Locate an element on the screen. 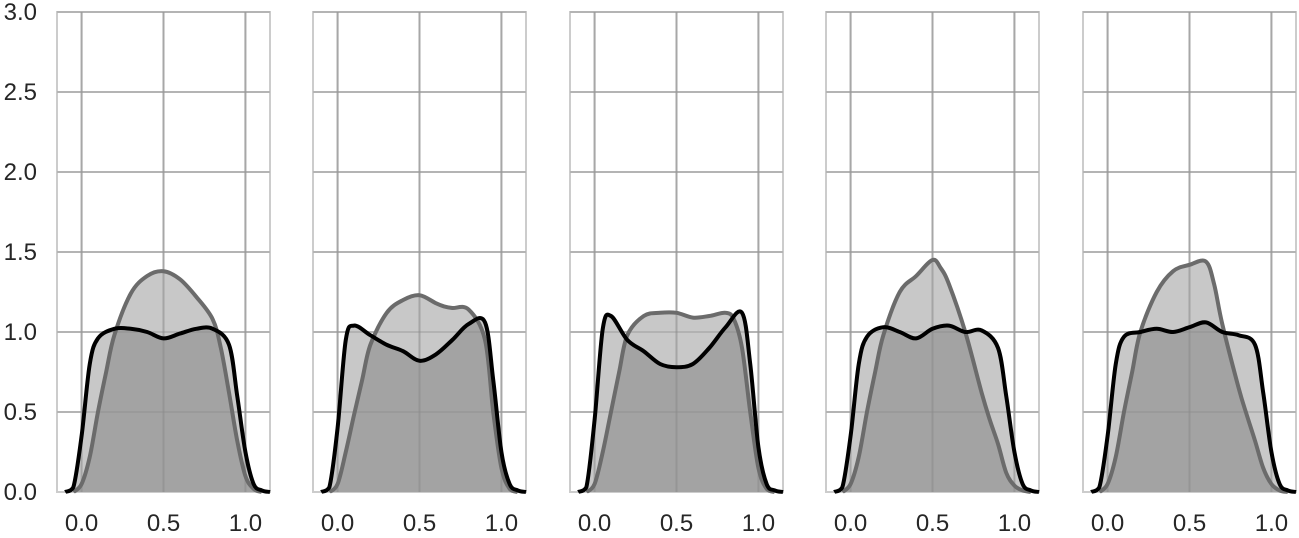  y-tick-label: 1.0 is located at coordinates (20, 332).